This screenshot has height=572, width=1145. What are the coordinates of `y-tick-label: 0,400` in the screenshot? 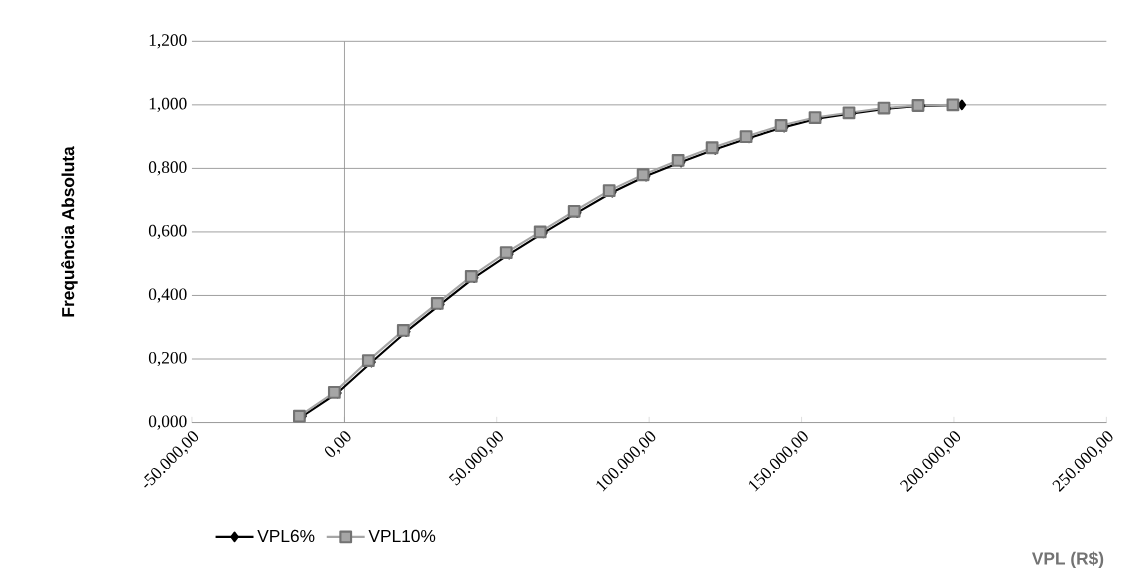 It's located at (167, 295).